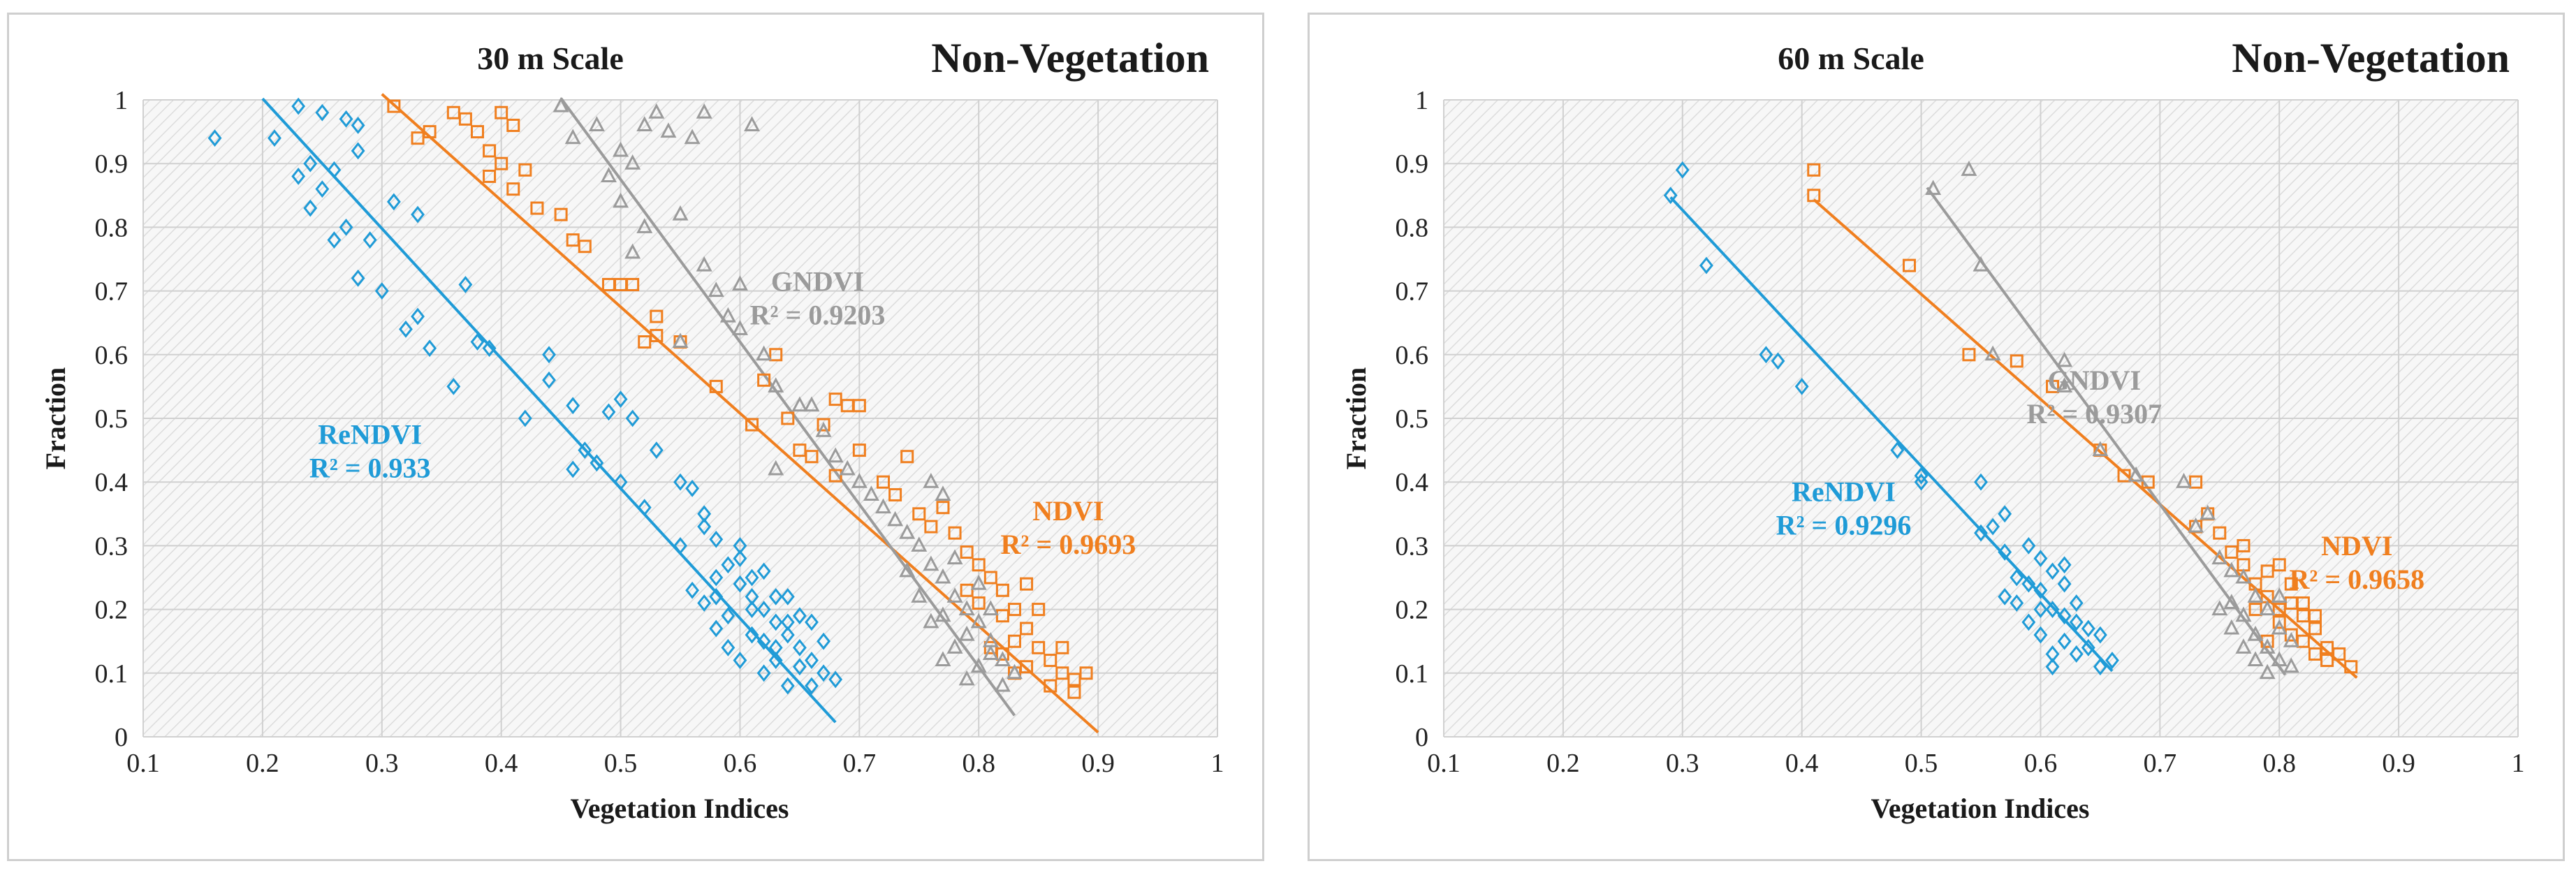 Image resolution: width=2576 pixels, height=873 pixels. I want to click on y-tick-label: 0, so click(121, 737).